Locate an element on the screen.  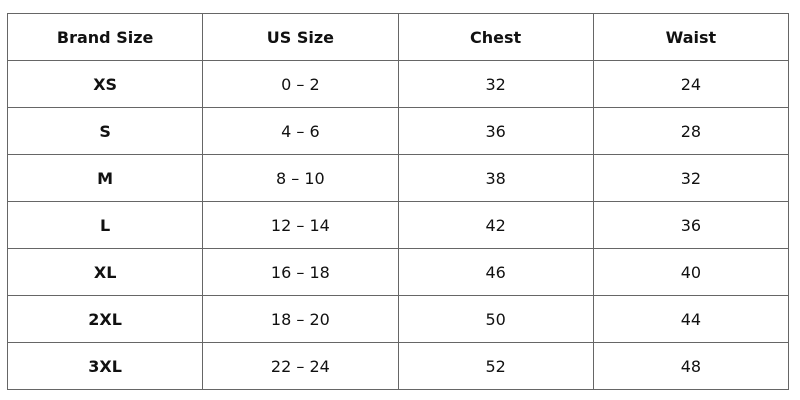
cell-brand-size: L is located at coordinates (105, 225).